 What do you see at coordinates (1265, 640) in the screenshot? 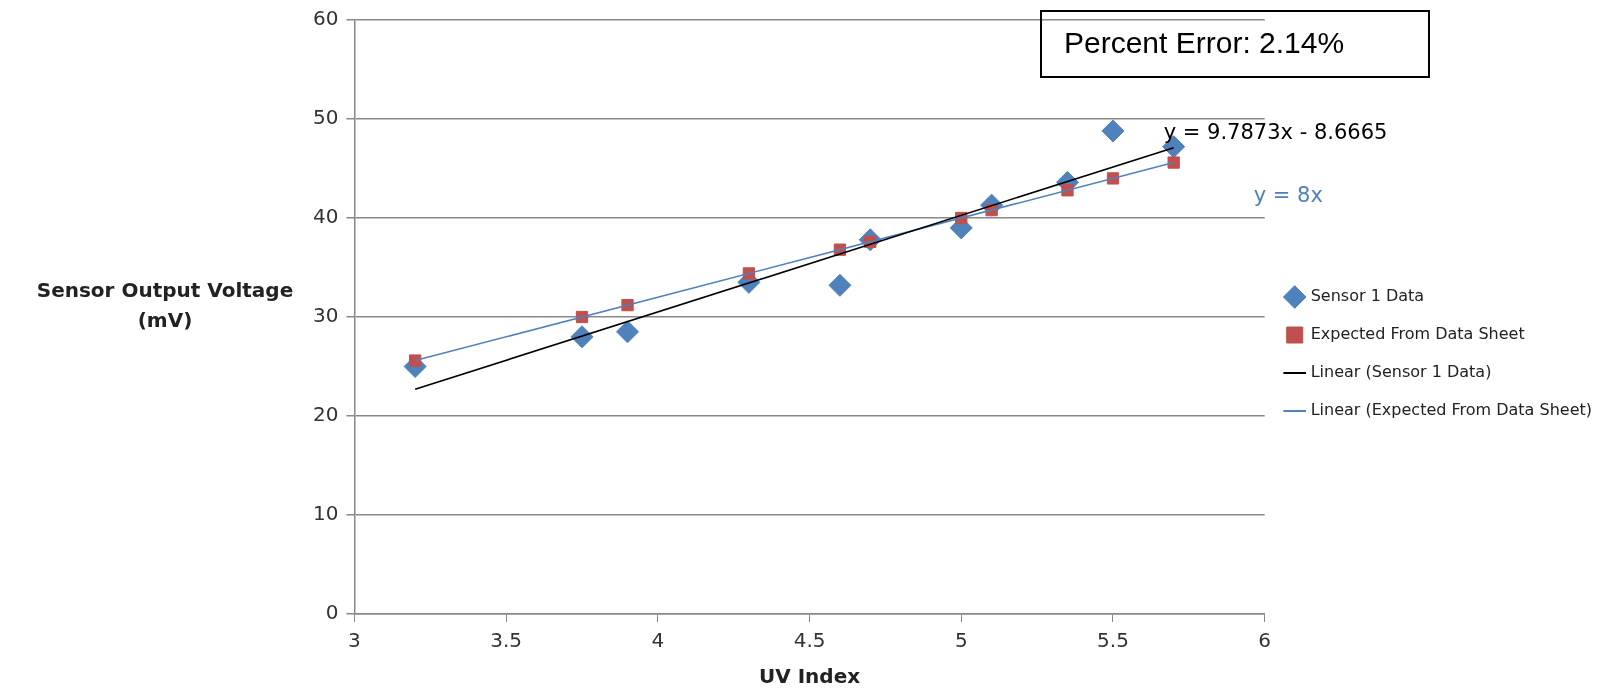
I see `x-tick-label: 6` at bounding box center [1265, 640].